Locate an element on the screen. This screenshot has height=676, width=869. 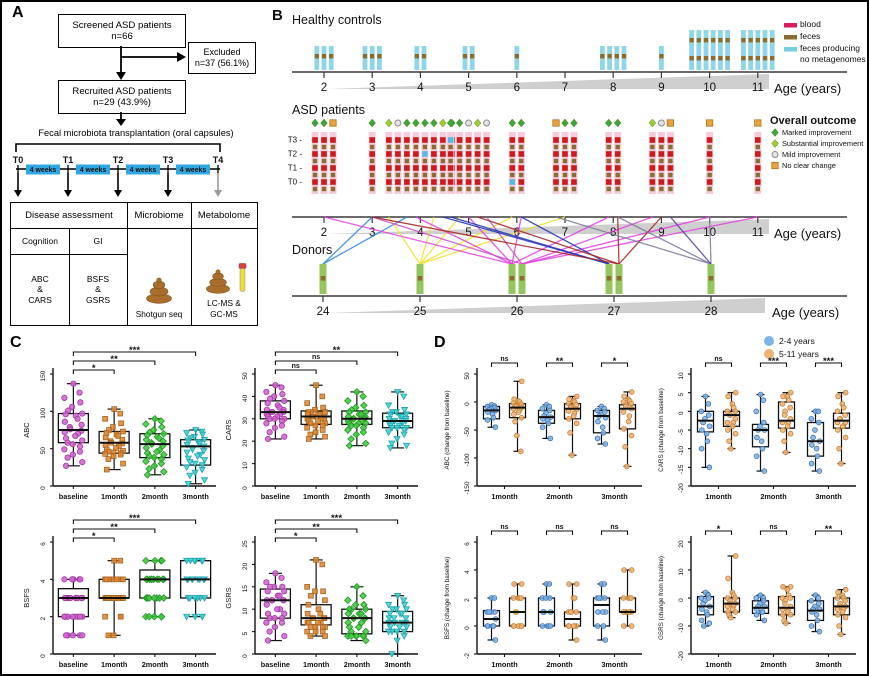
y-axis-label: CARS (change from baseline) is located at coordinates (661, 430).